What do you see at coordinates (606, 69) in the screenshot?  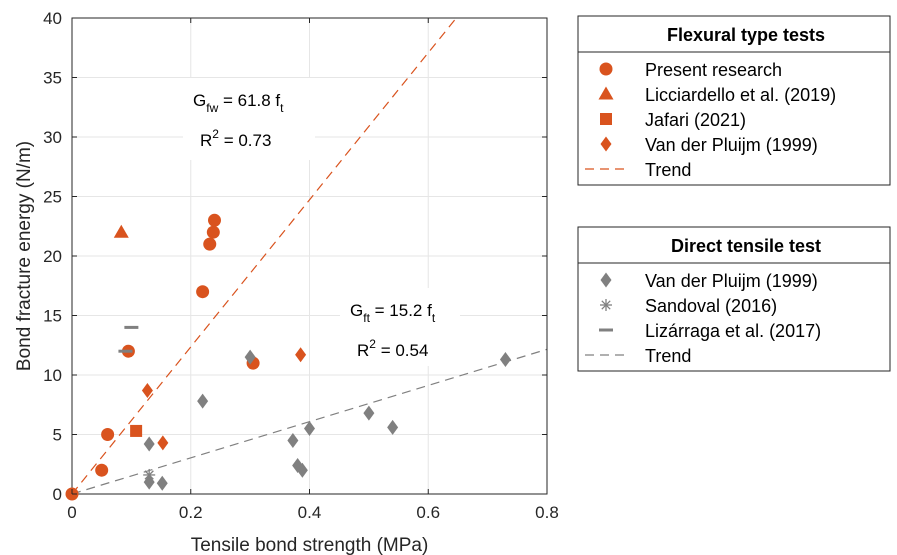 I see `flexural-legend-circle-marker` at bounding box center [606, 69].